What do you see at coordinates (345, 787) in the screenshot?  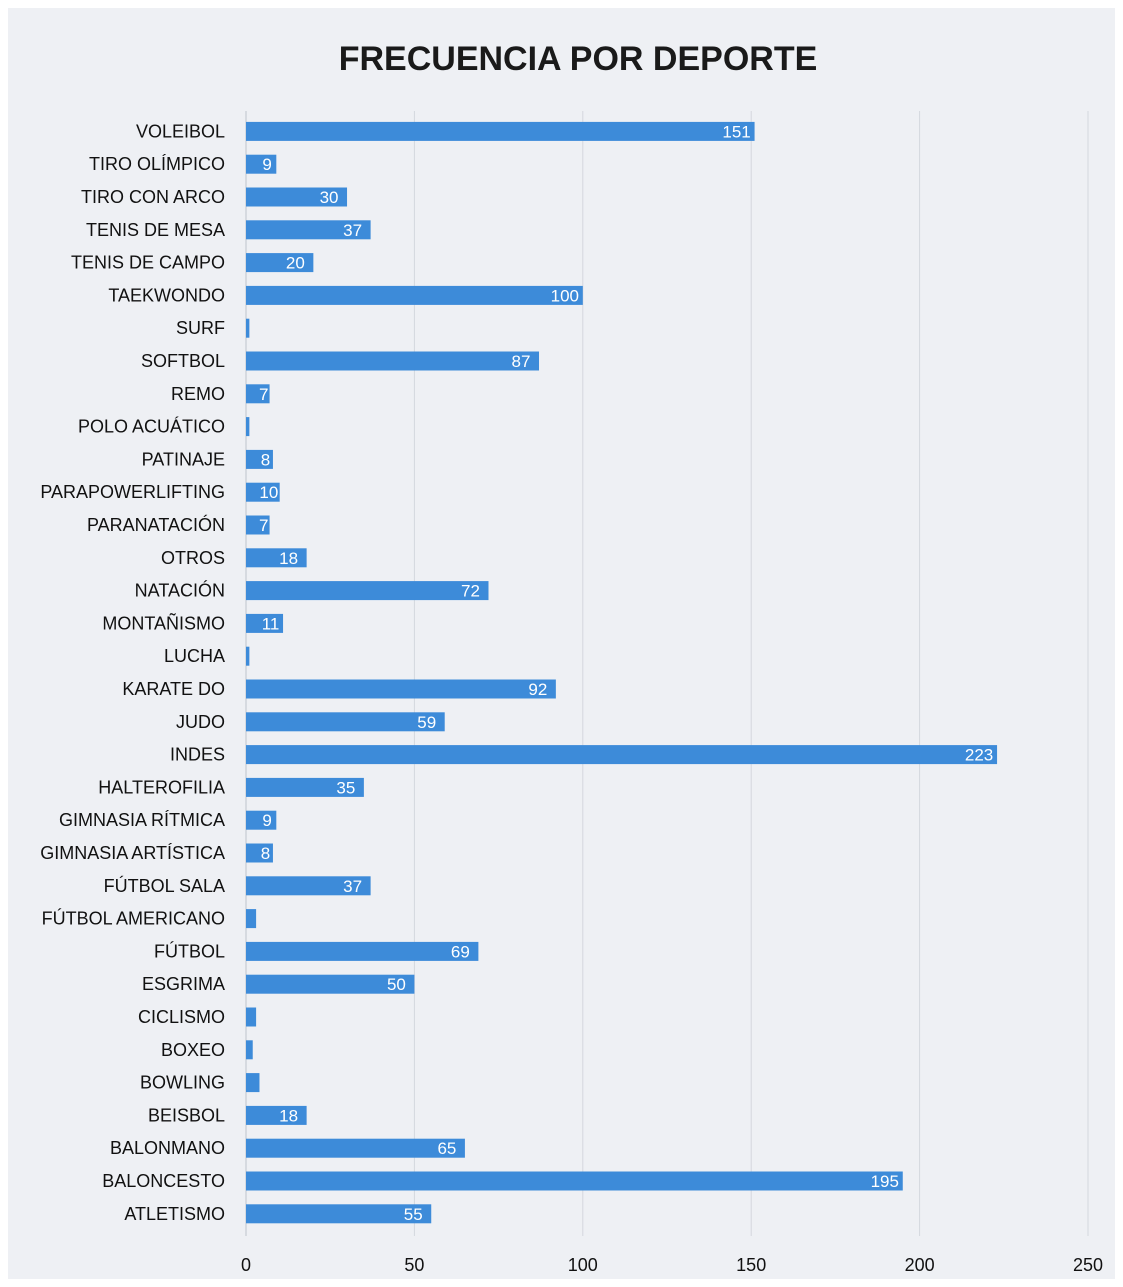 I see `data-label: 35` at bounding box center [345, 787].